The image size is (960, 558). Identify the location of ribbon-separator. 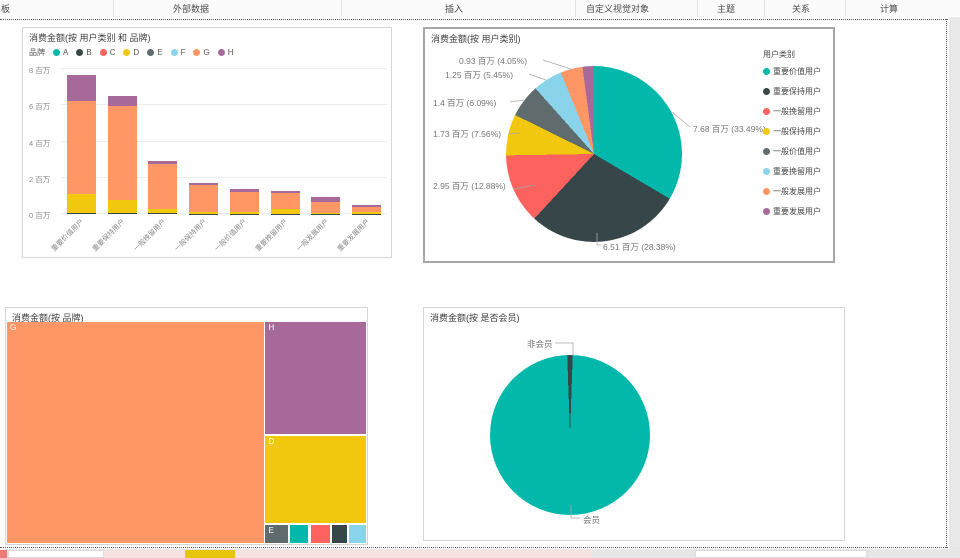
(113, 8).